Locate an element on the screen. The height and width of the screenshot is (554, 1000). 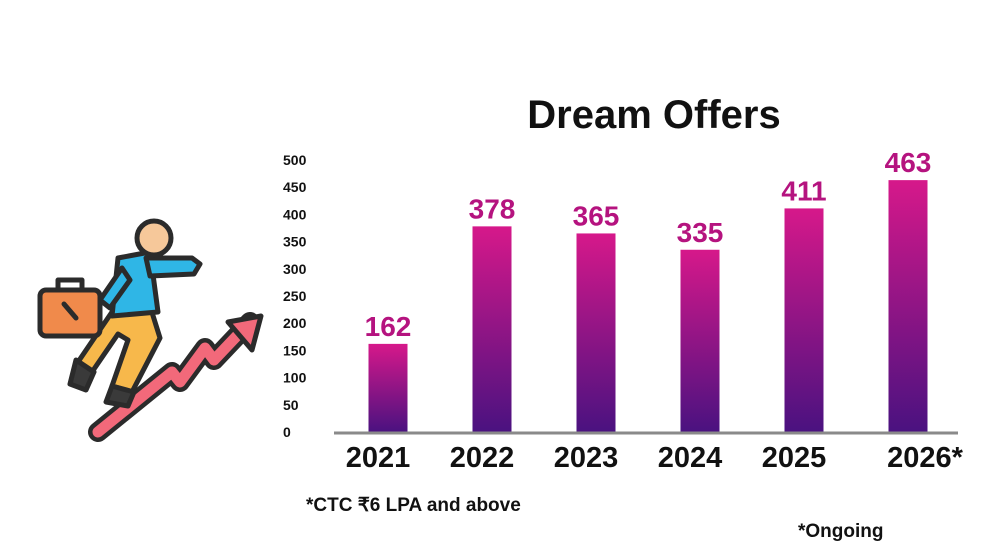
y-tick-label: 250 is located at coordinates (295, 296).